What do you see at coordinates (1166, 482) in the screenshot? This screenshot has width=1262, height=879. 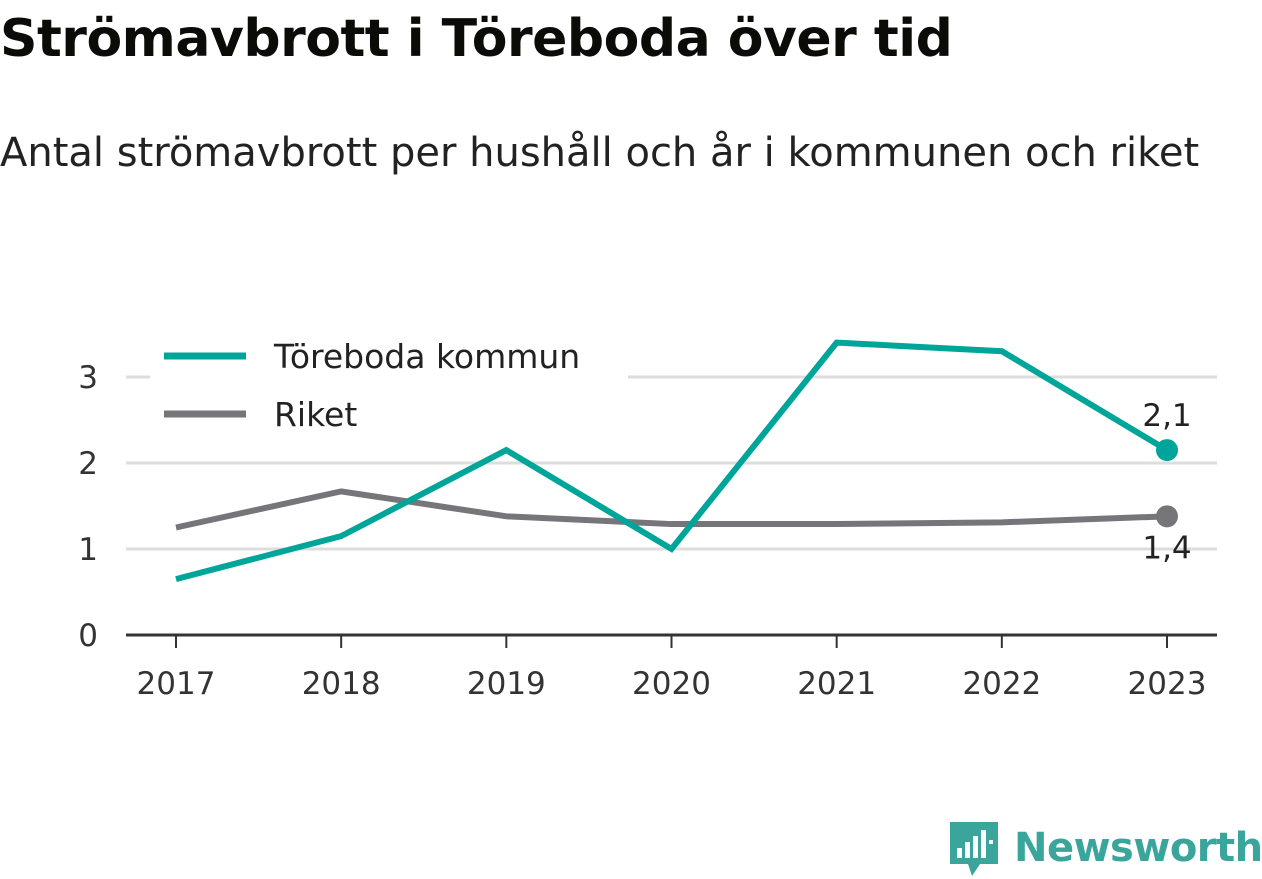 I see `data-labels: 2,1 1,4` at bounding box center [1166, 482].